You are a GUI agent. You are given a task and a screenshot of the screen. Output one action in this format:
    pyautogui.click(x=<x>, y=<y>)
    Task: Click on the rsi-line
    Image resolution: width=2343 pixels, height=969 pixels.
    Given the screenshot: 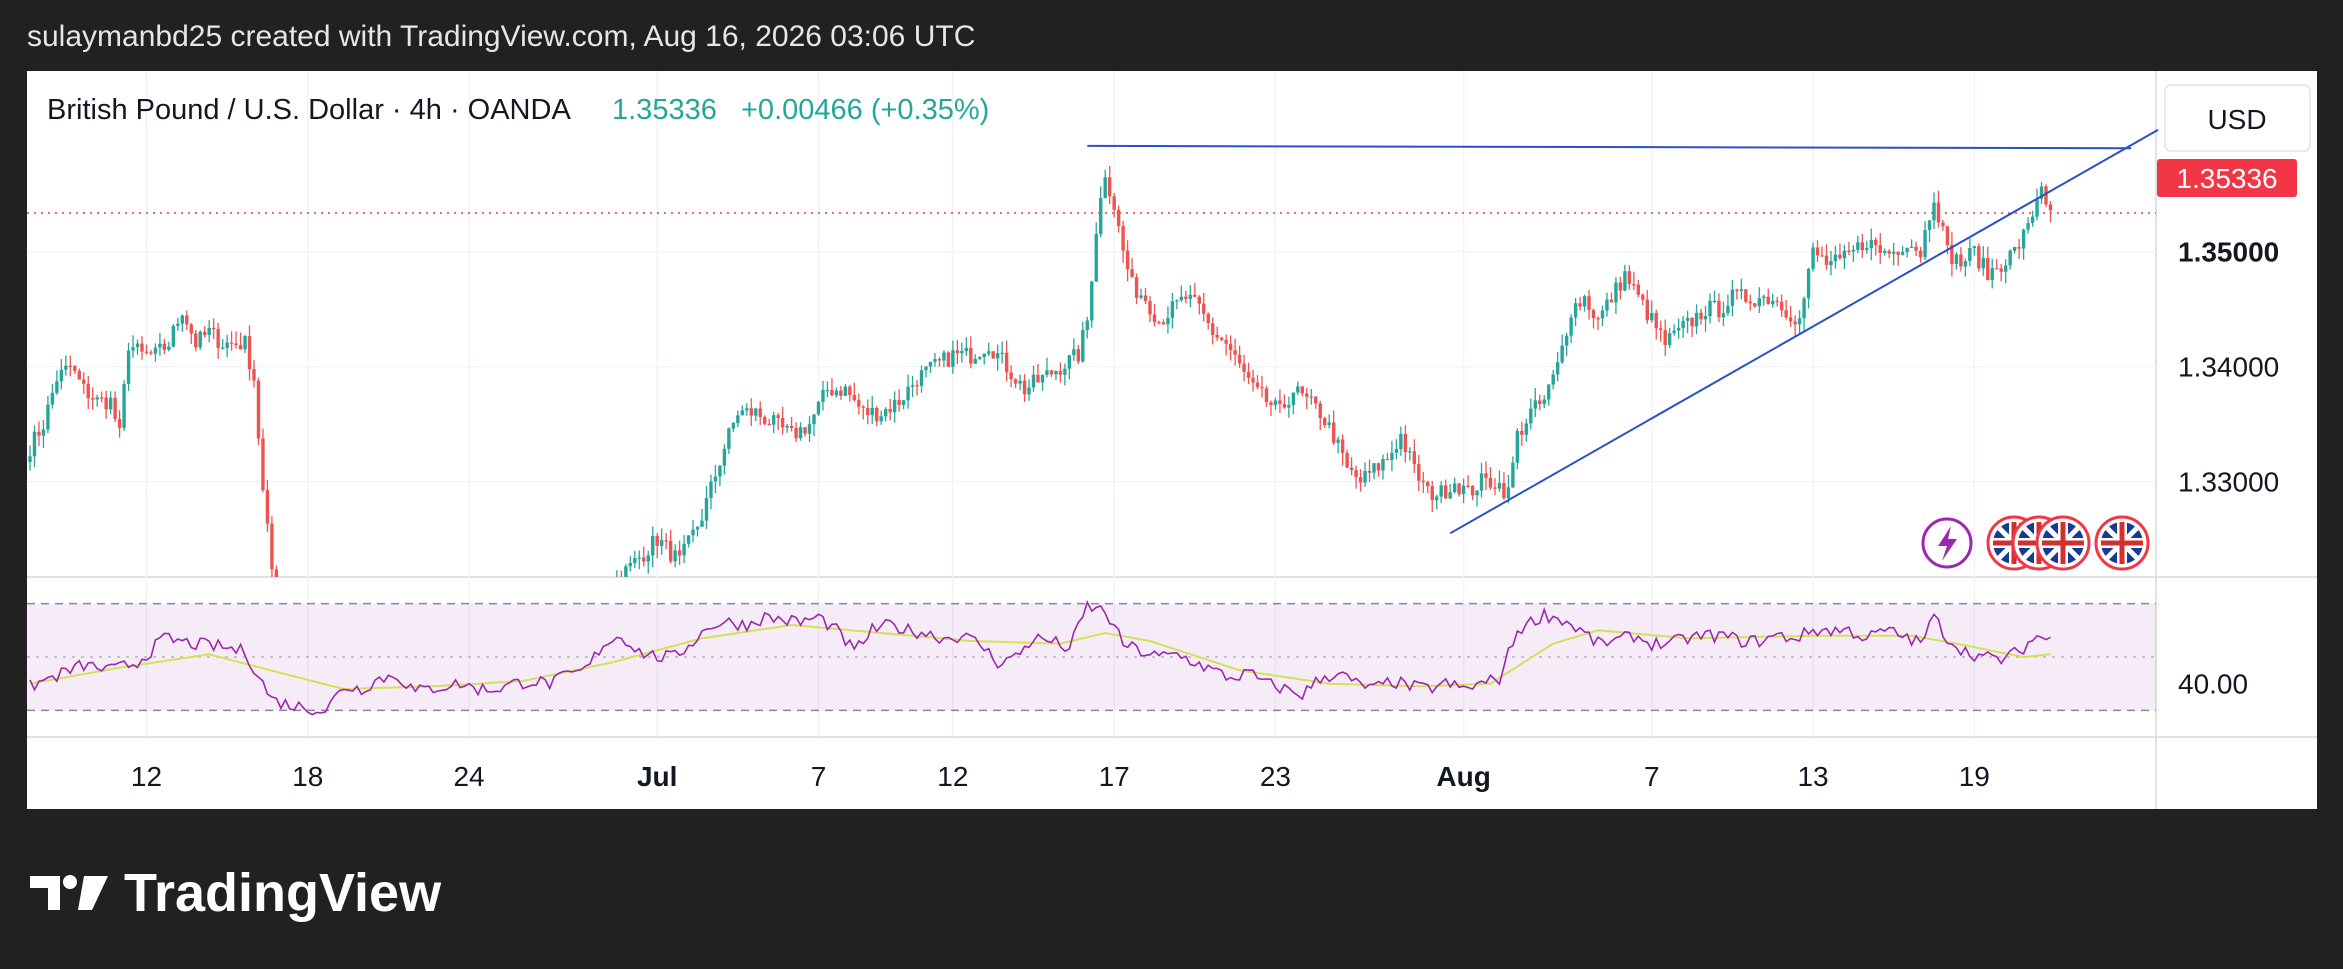 What is the action you would take?
    pyautogui.click(x=1040, y=658)
    